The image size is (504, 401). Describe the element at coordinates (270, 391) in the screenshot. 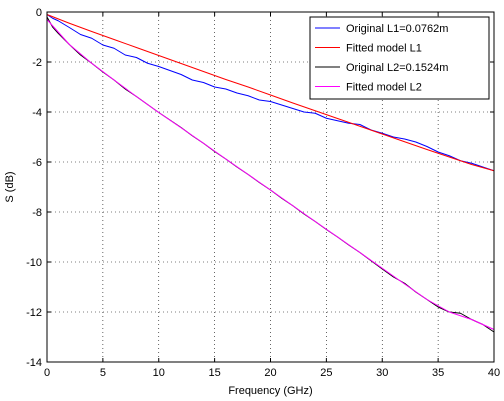

I see `x-axis-title: Frequency (GHz)` at that location.